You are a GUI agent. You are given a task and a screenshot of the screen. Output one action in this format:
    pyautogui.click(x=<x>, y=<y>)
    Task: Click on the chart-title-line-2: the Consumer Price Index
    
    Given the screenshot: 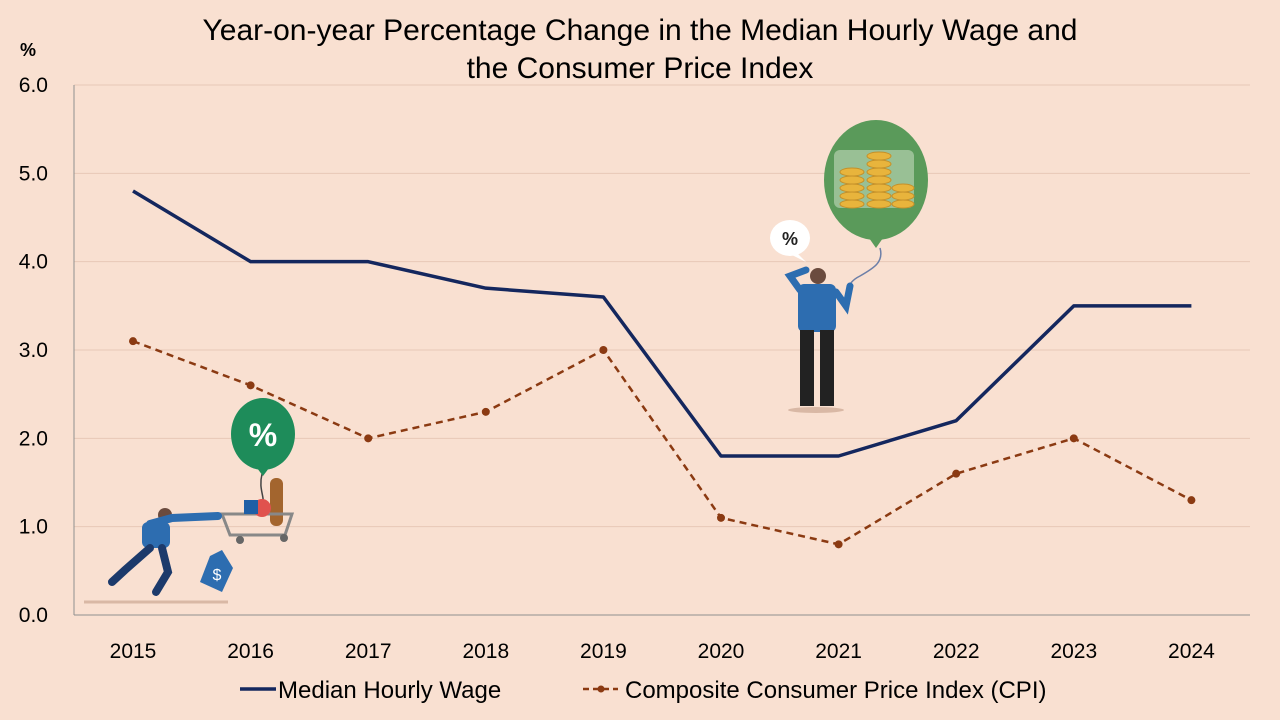 What is the action you would take?
    pyautogui.click(x=640, y=68)
    